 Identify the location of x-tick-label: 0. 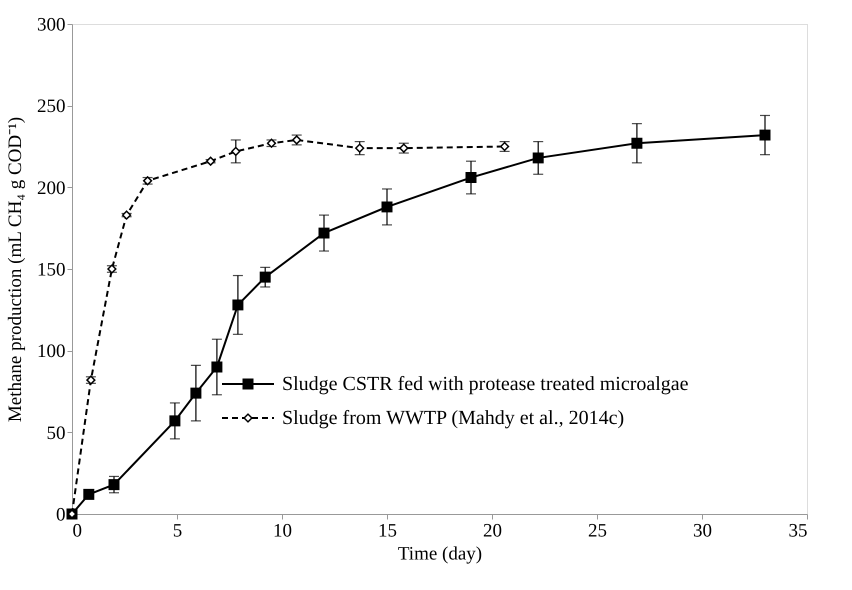
(77, 531).